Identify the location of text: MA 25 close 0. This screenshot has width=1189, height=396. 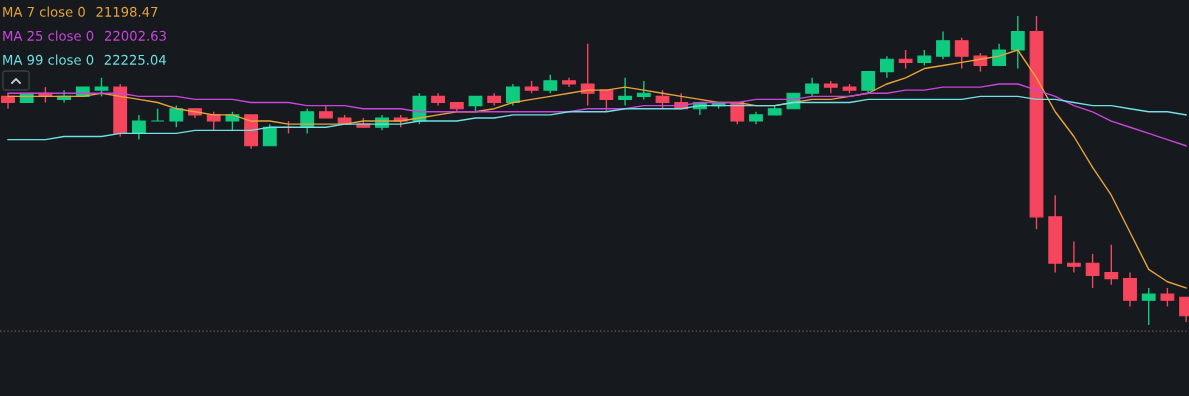
(48, 35).